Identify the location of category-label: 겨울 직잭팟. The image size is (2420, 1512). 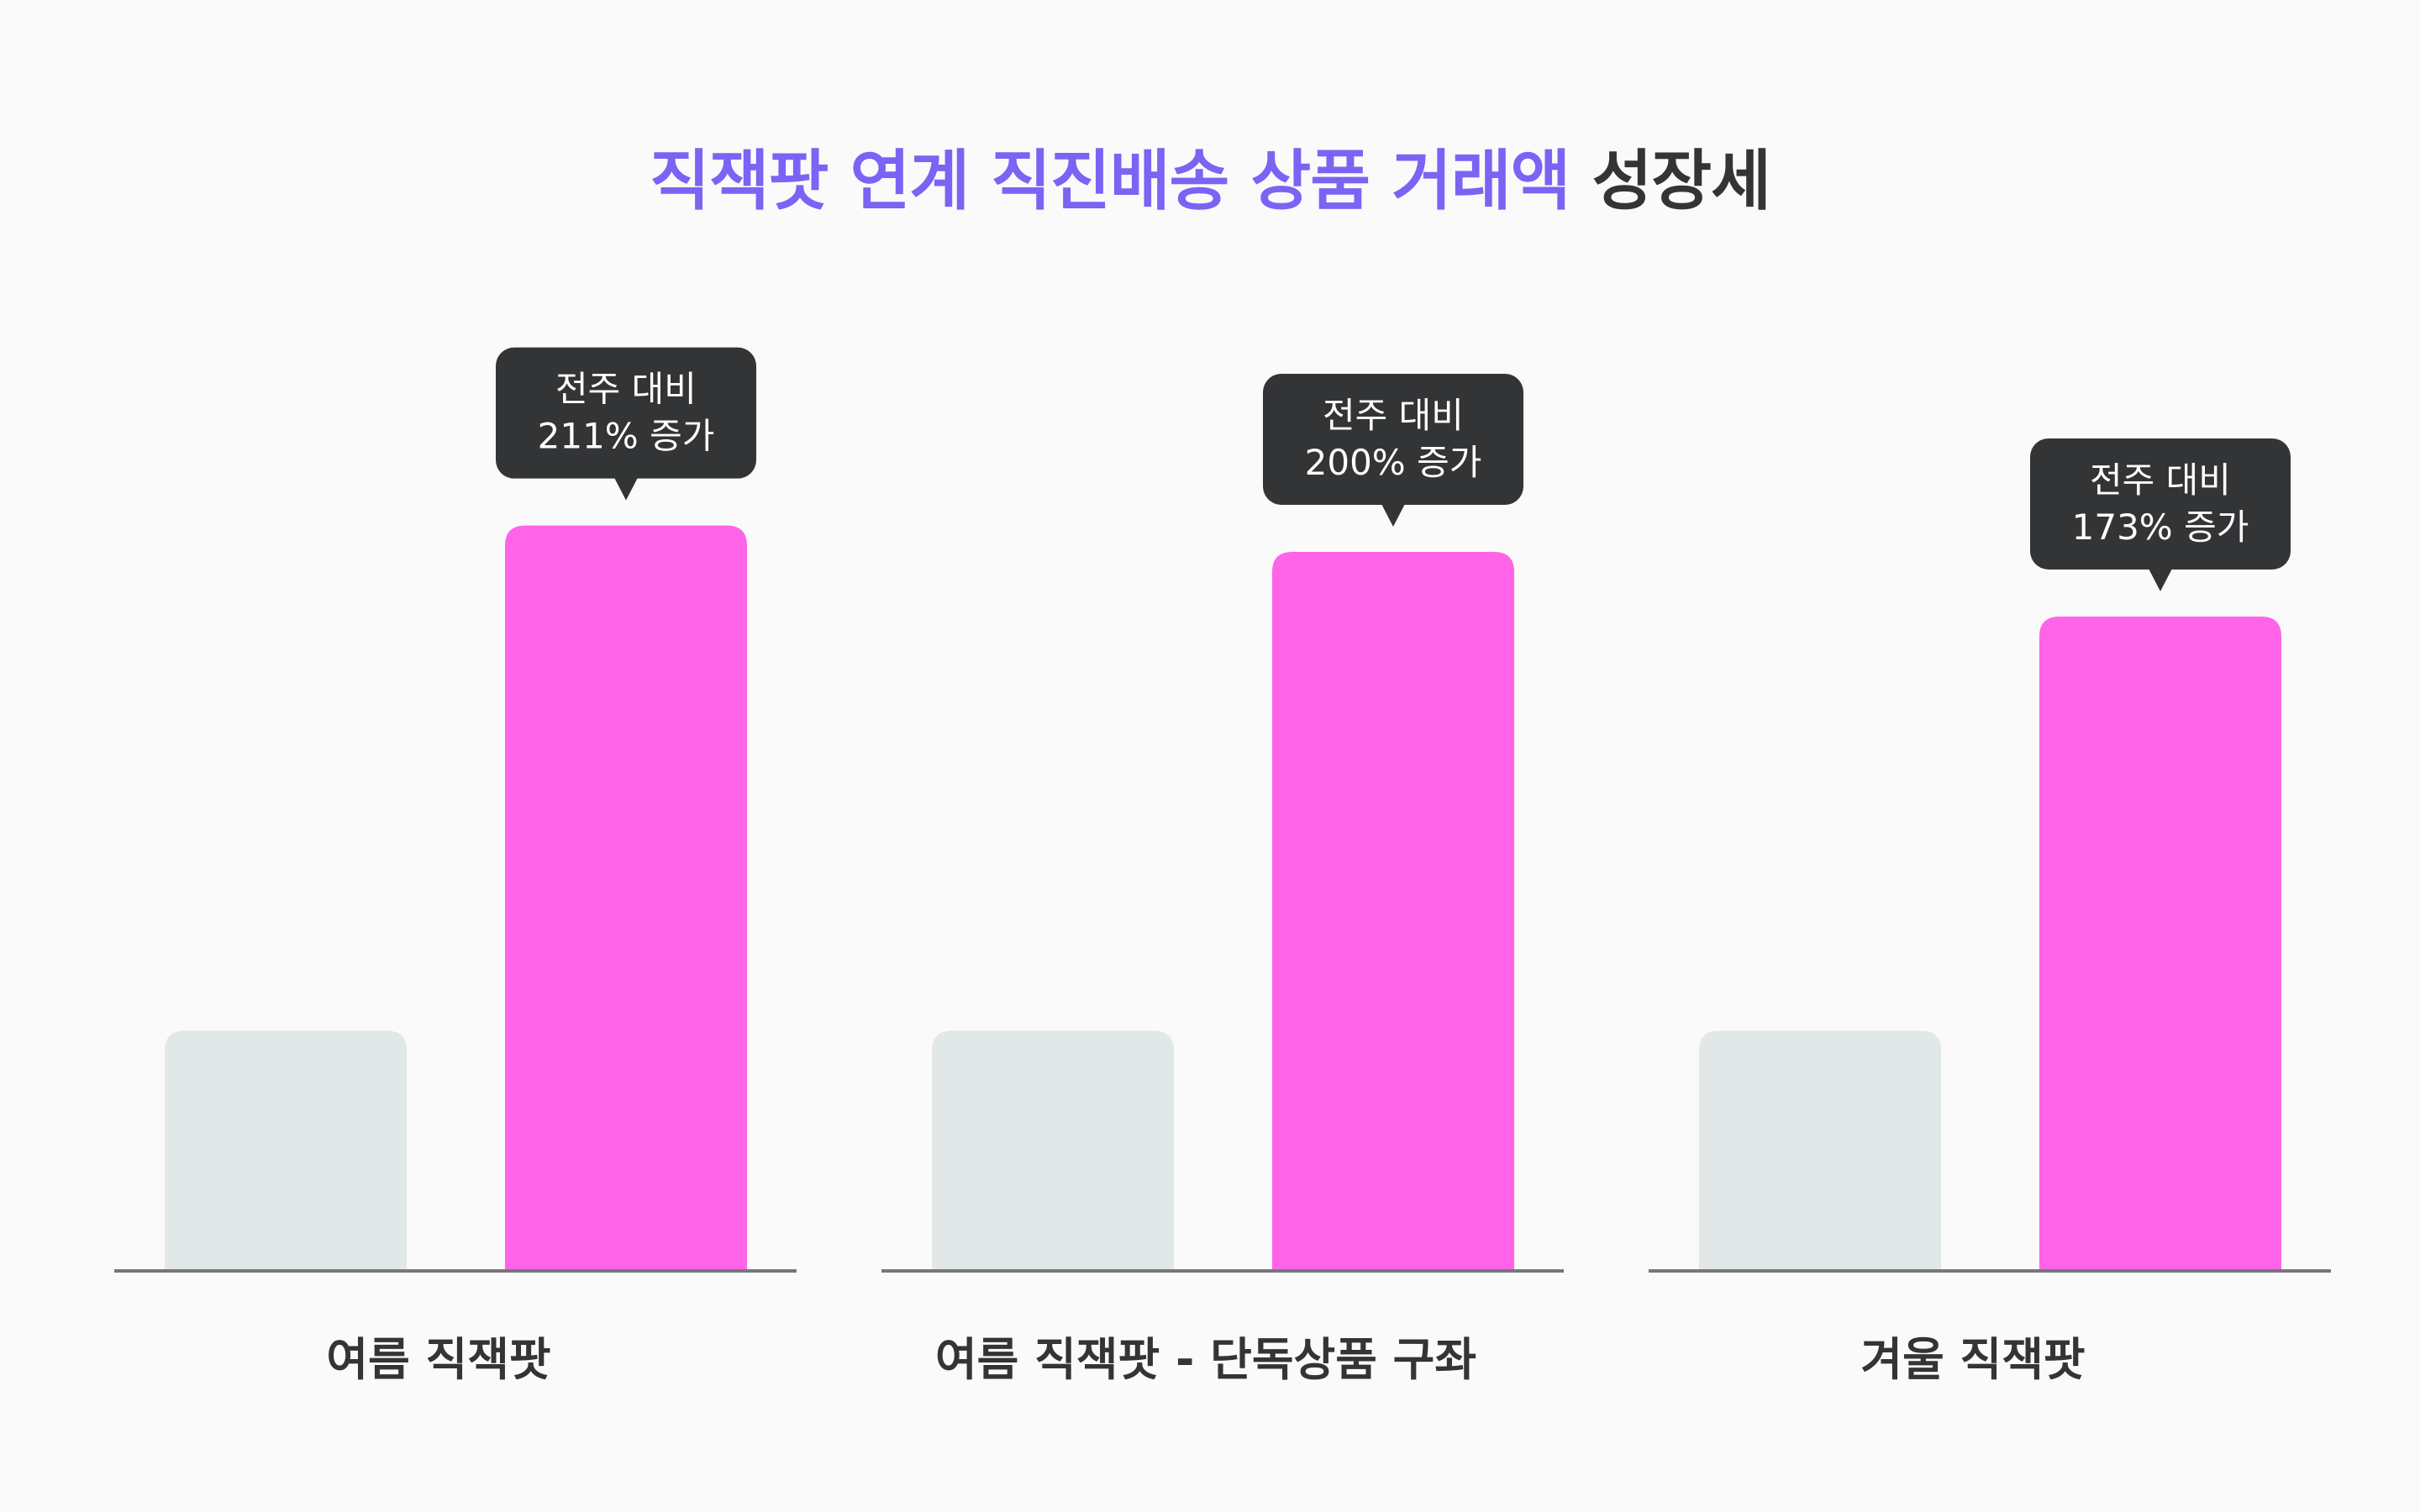
(1973, 1359).